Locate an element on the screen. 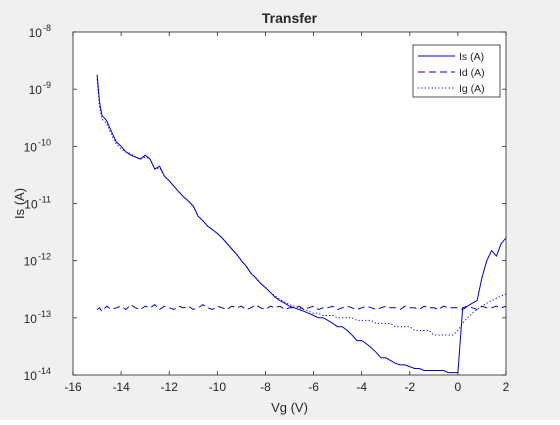 The height and width of the screenshot is (425, 560). y-tick-label: 10⁻¹¹ is located at coordinates (37, 203).